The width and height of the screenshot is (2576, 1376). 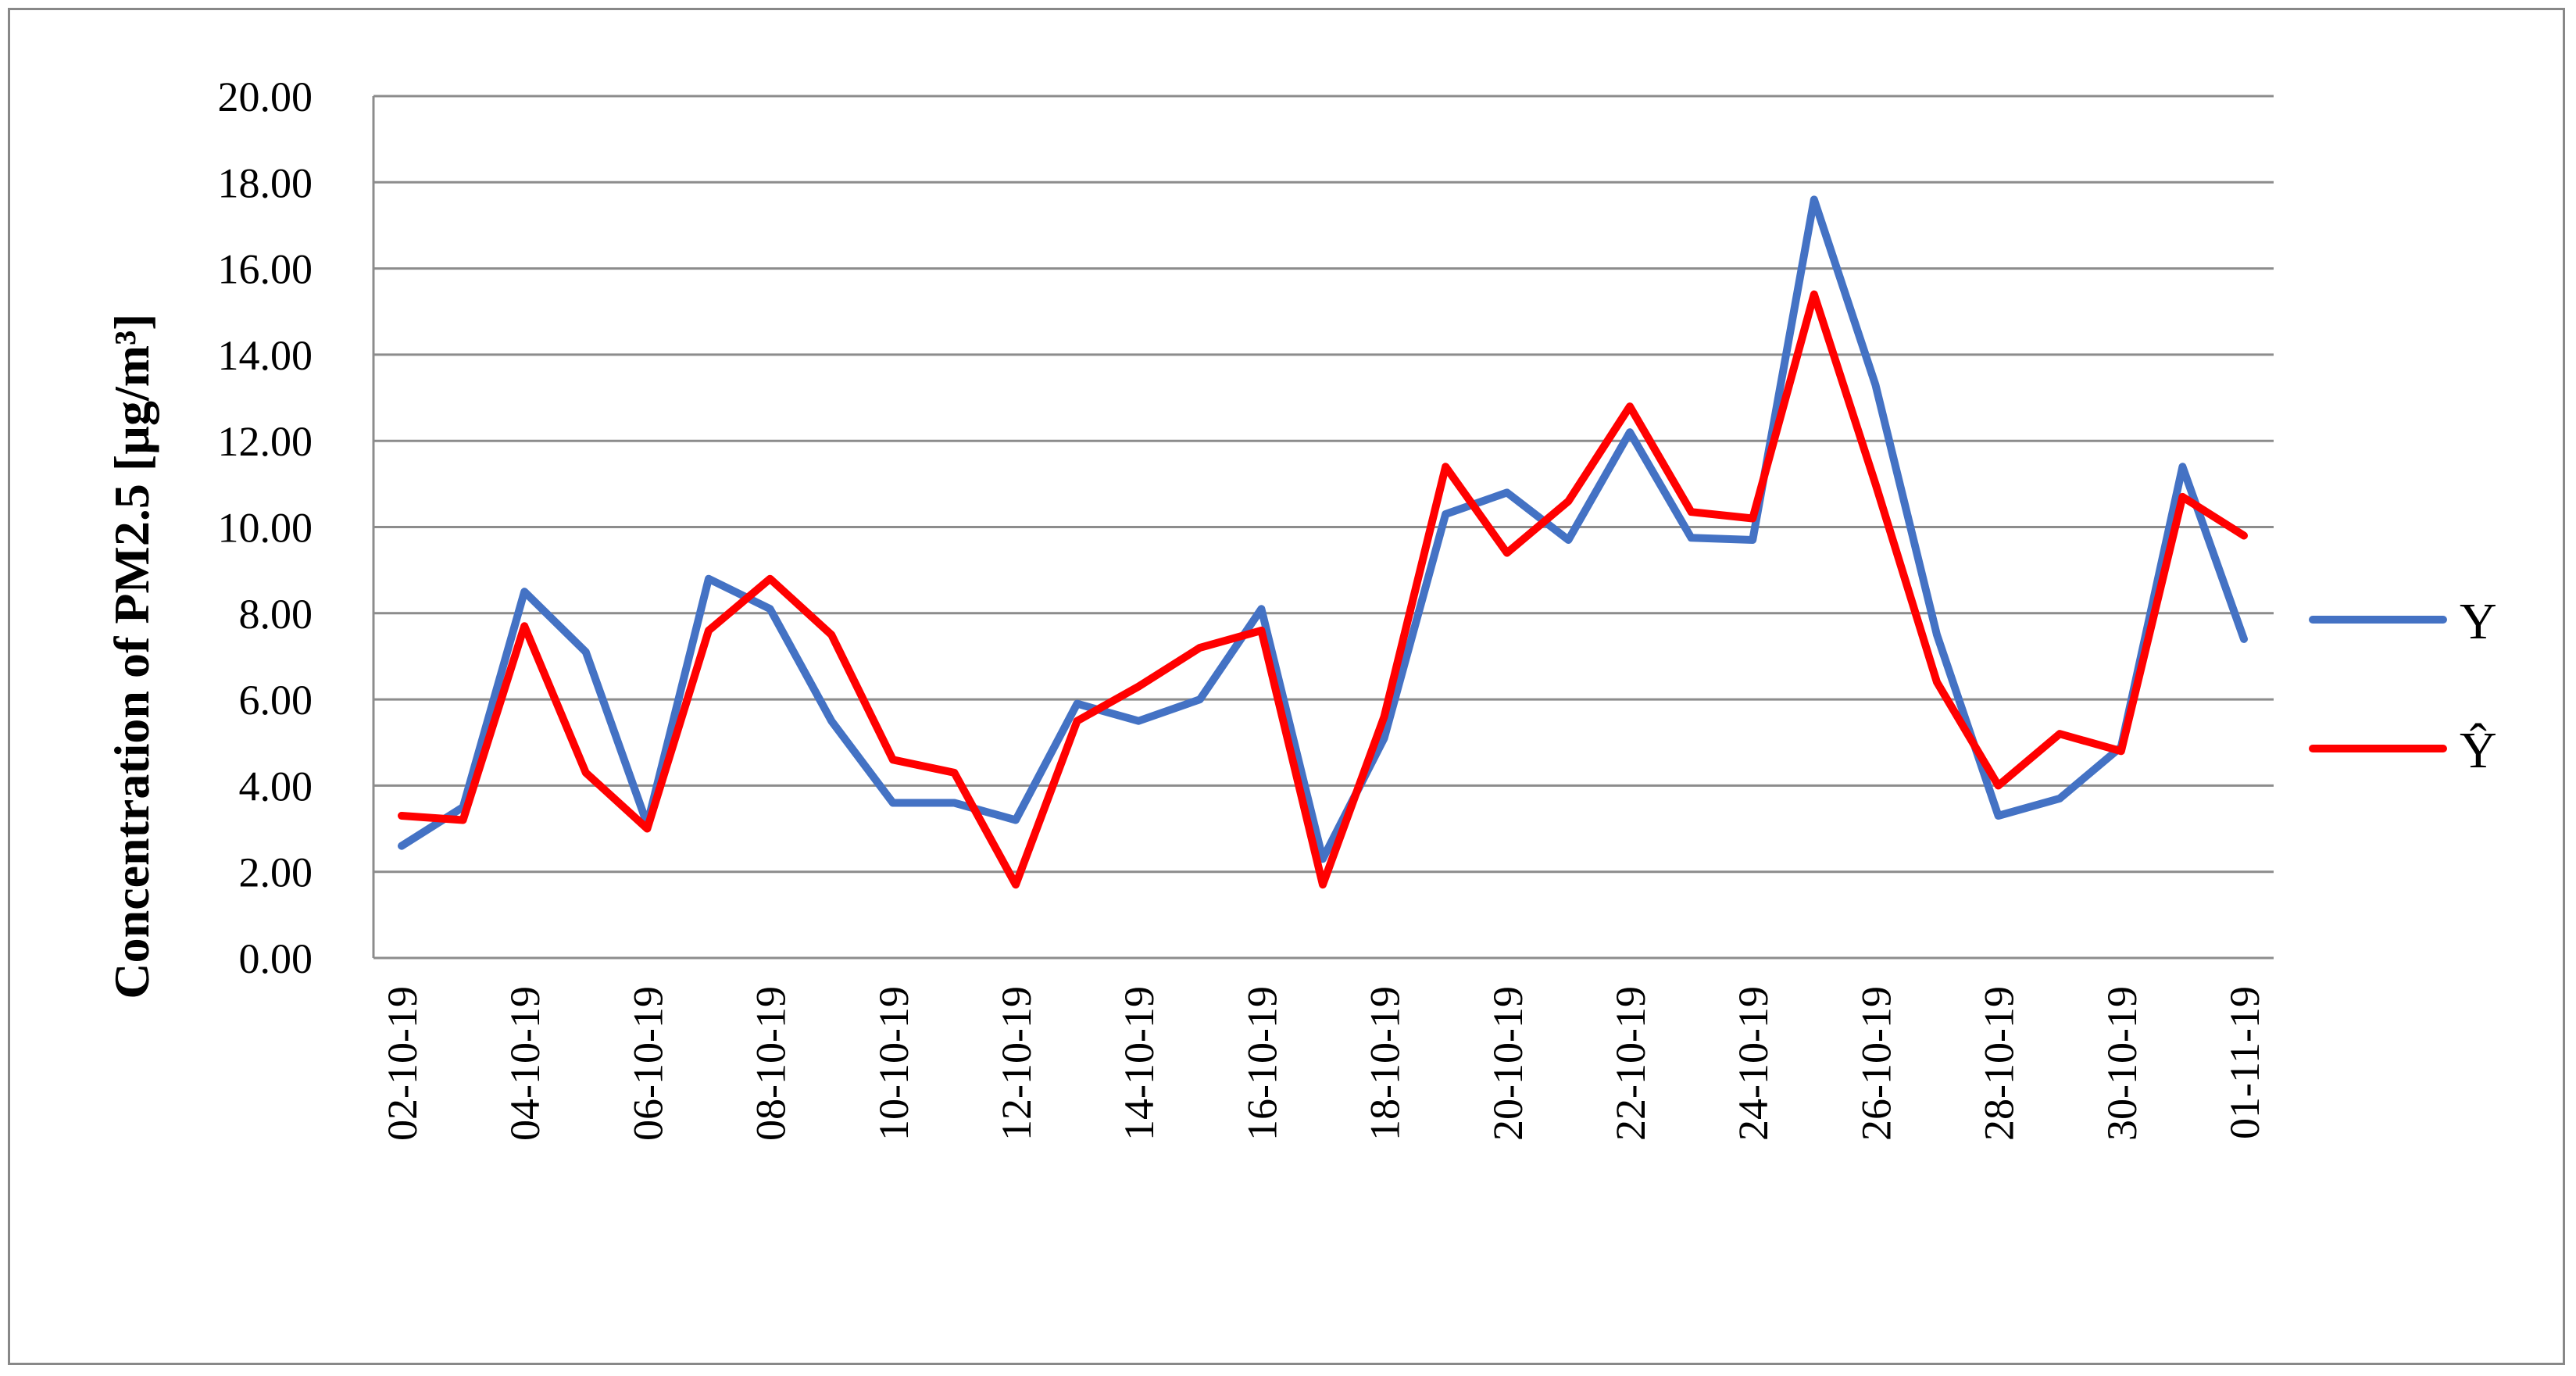 What do you see at coordinates (276, 873) in the screenshot?
I see `y-tick-label: 2.00` at bounding box center [276, 873].